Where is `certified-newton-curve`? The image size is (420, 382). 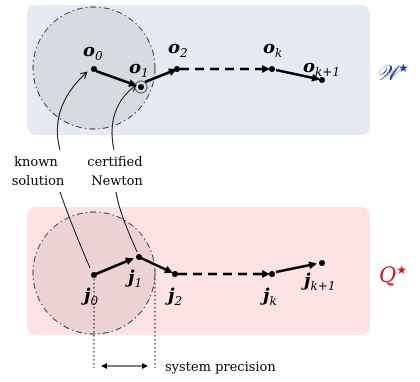
certified-newton-curve is located at coordinates (123, 118).